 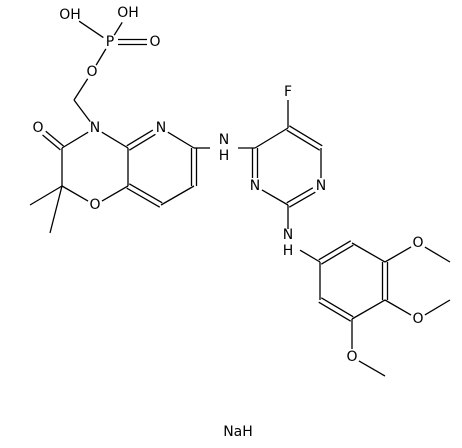 What do you see at coordinates (238, 432) in the screenshot?
I see `salt-label: NaH` at bounding box center [238, 432].